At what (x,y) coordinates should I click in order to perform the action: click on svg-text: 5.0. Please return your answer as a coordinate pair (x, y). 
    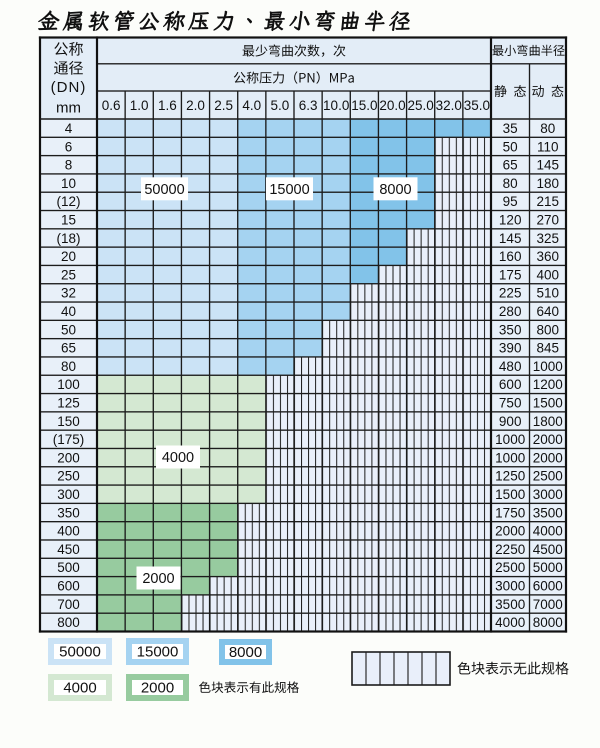
    Looking at the image, I should click on (280, 105).